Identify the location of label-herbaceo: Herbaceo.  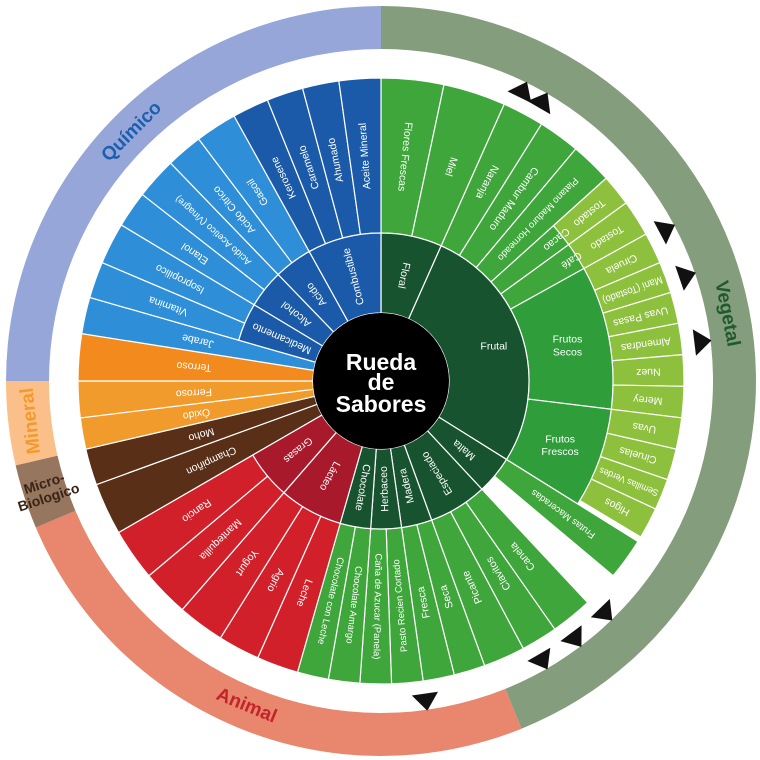
(385, 489).